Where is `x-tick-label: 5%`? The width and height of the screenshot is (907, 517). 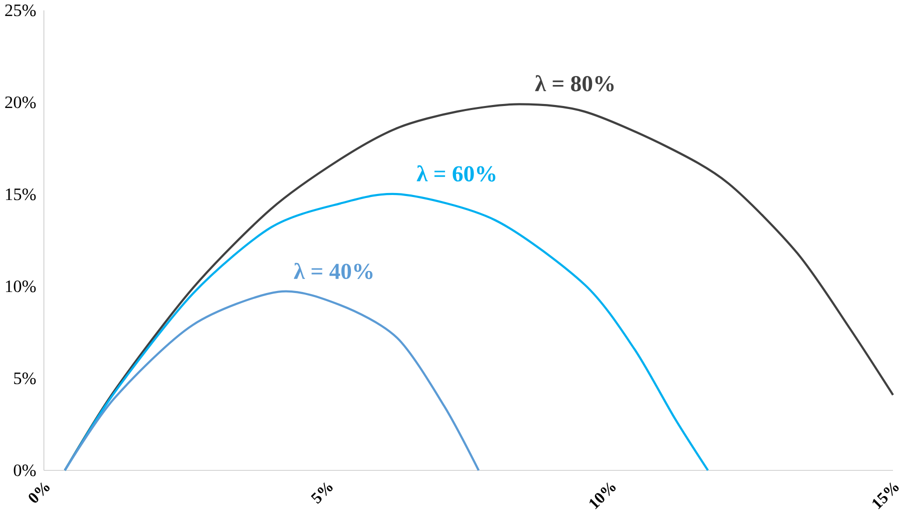 x-tick-label: 5% is located at coordinates (321, 493).